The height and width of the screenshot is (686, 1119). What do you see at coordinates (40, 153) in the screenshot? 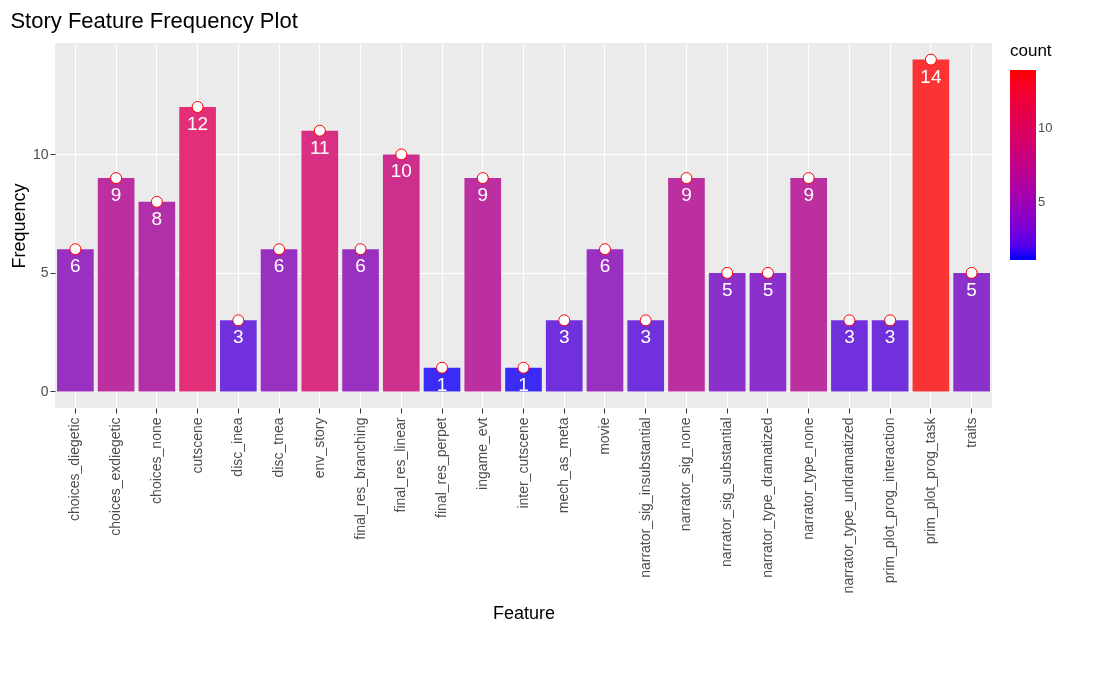
I see `y-tick-label: 10` at bounding box center [40, 153].